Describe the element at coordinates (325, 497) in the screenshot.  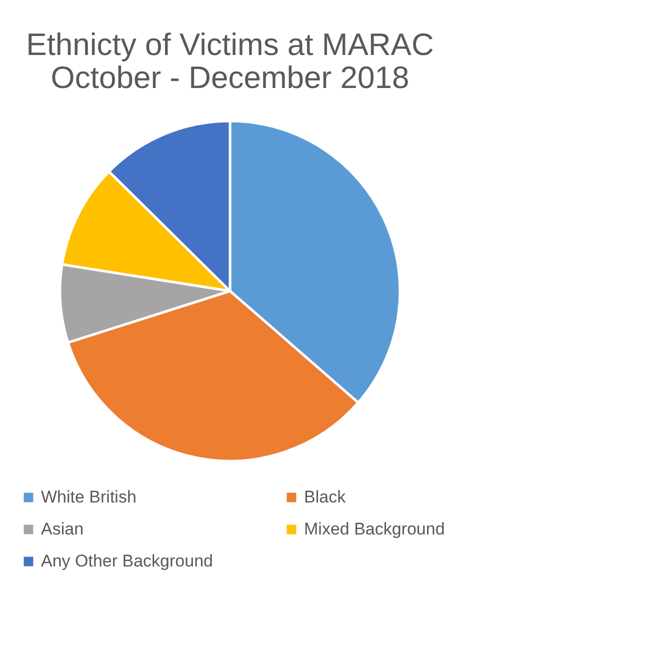
I see `legend-label: Black` at that location.